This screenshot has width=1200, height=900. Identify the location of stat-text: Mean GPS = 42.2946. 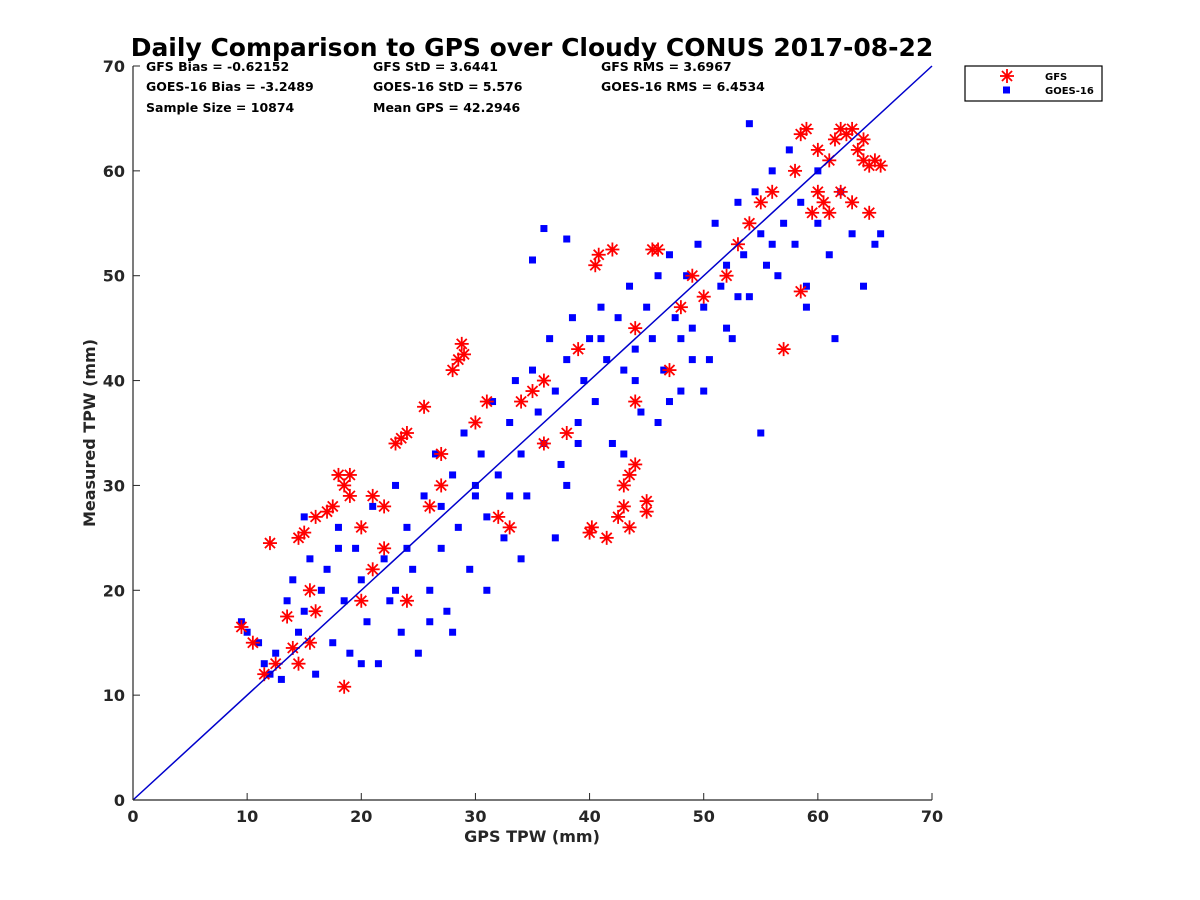
(446, 107).